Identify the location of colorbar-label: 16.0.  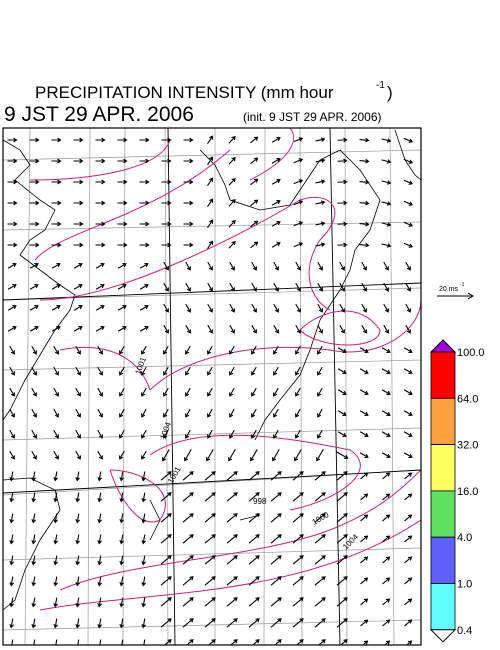
(467, 492).